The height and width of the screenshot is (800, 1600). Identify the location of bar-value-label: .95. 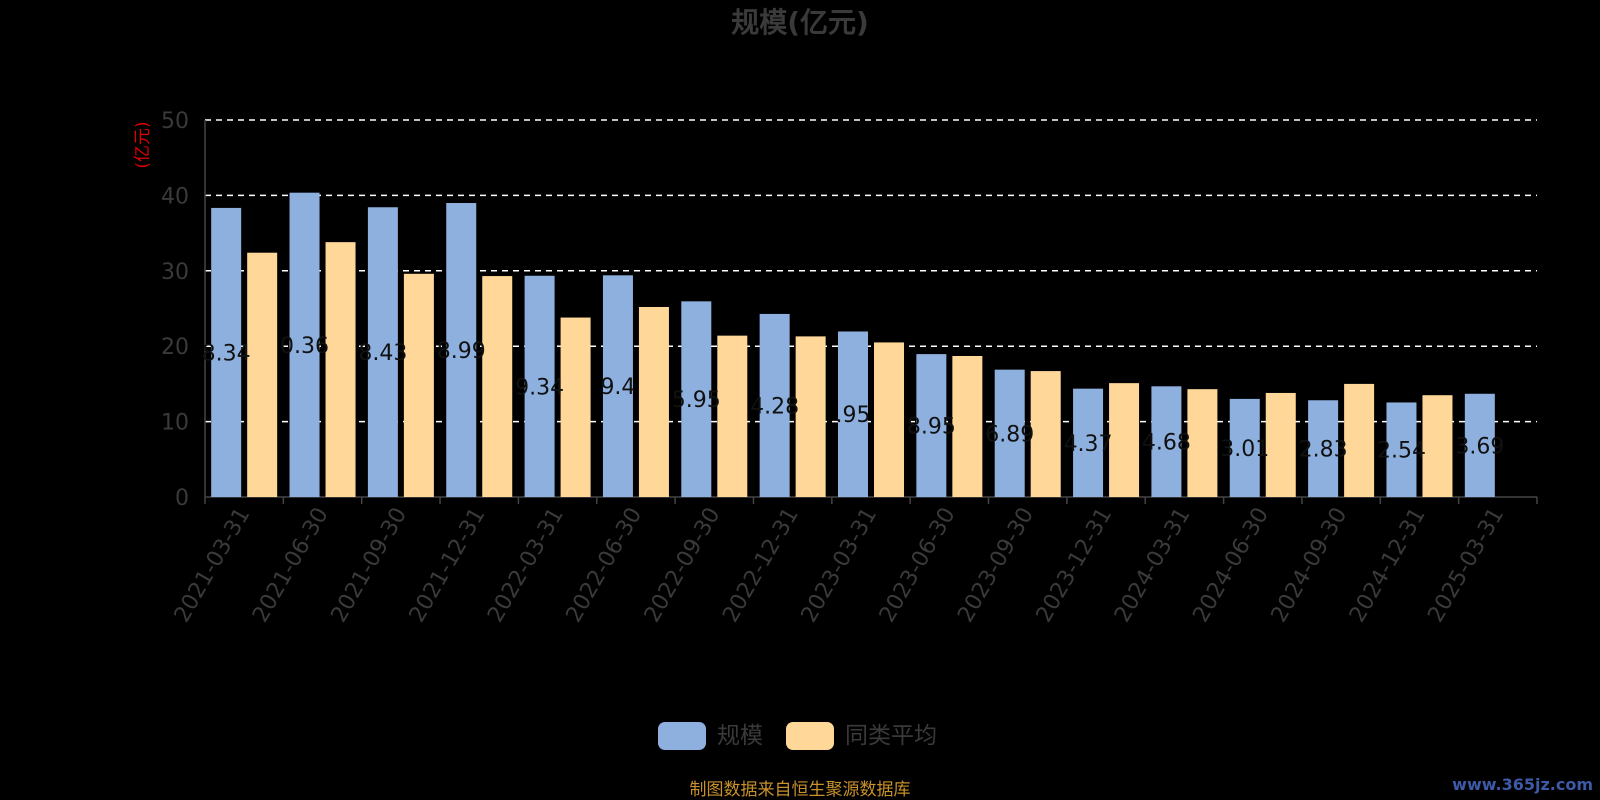
(853, 415).